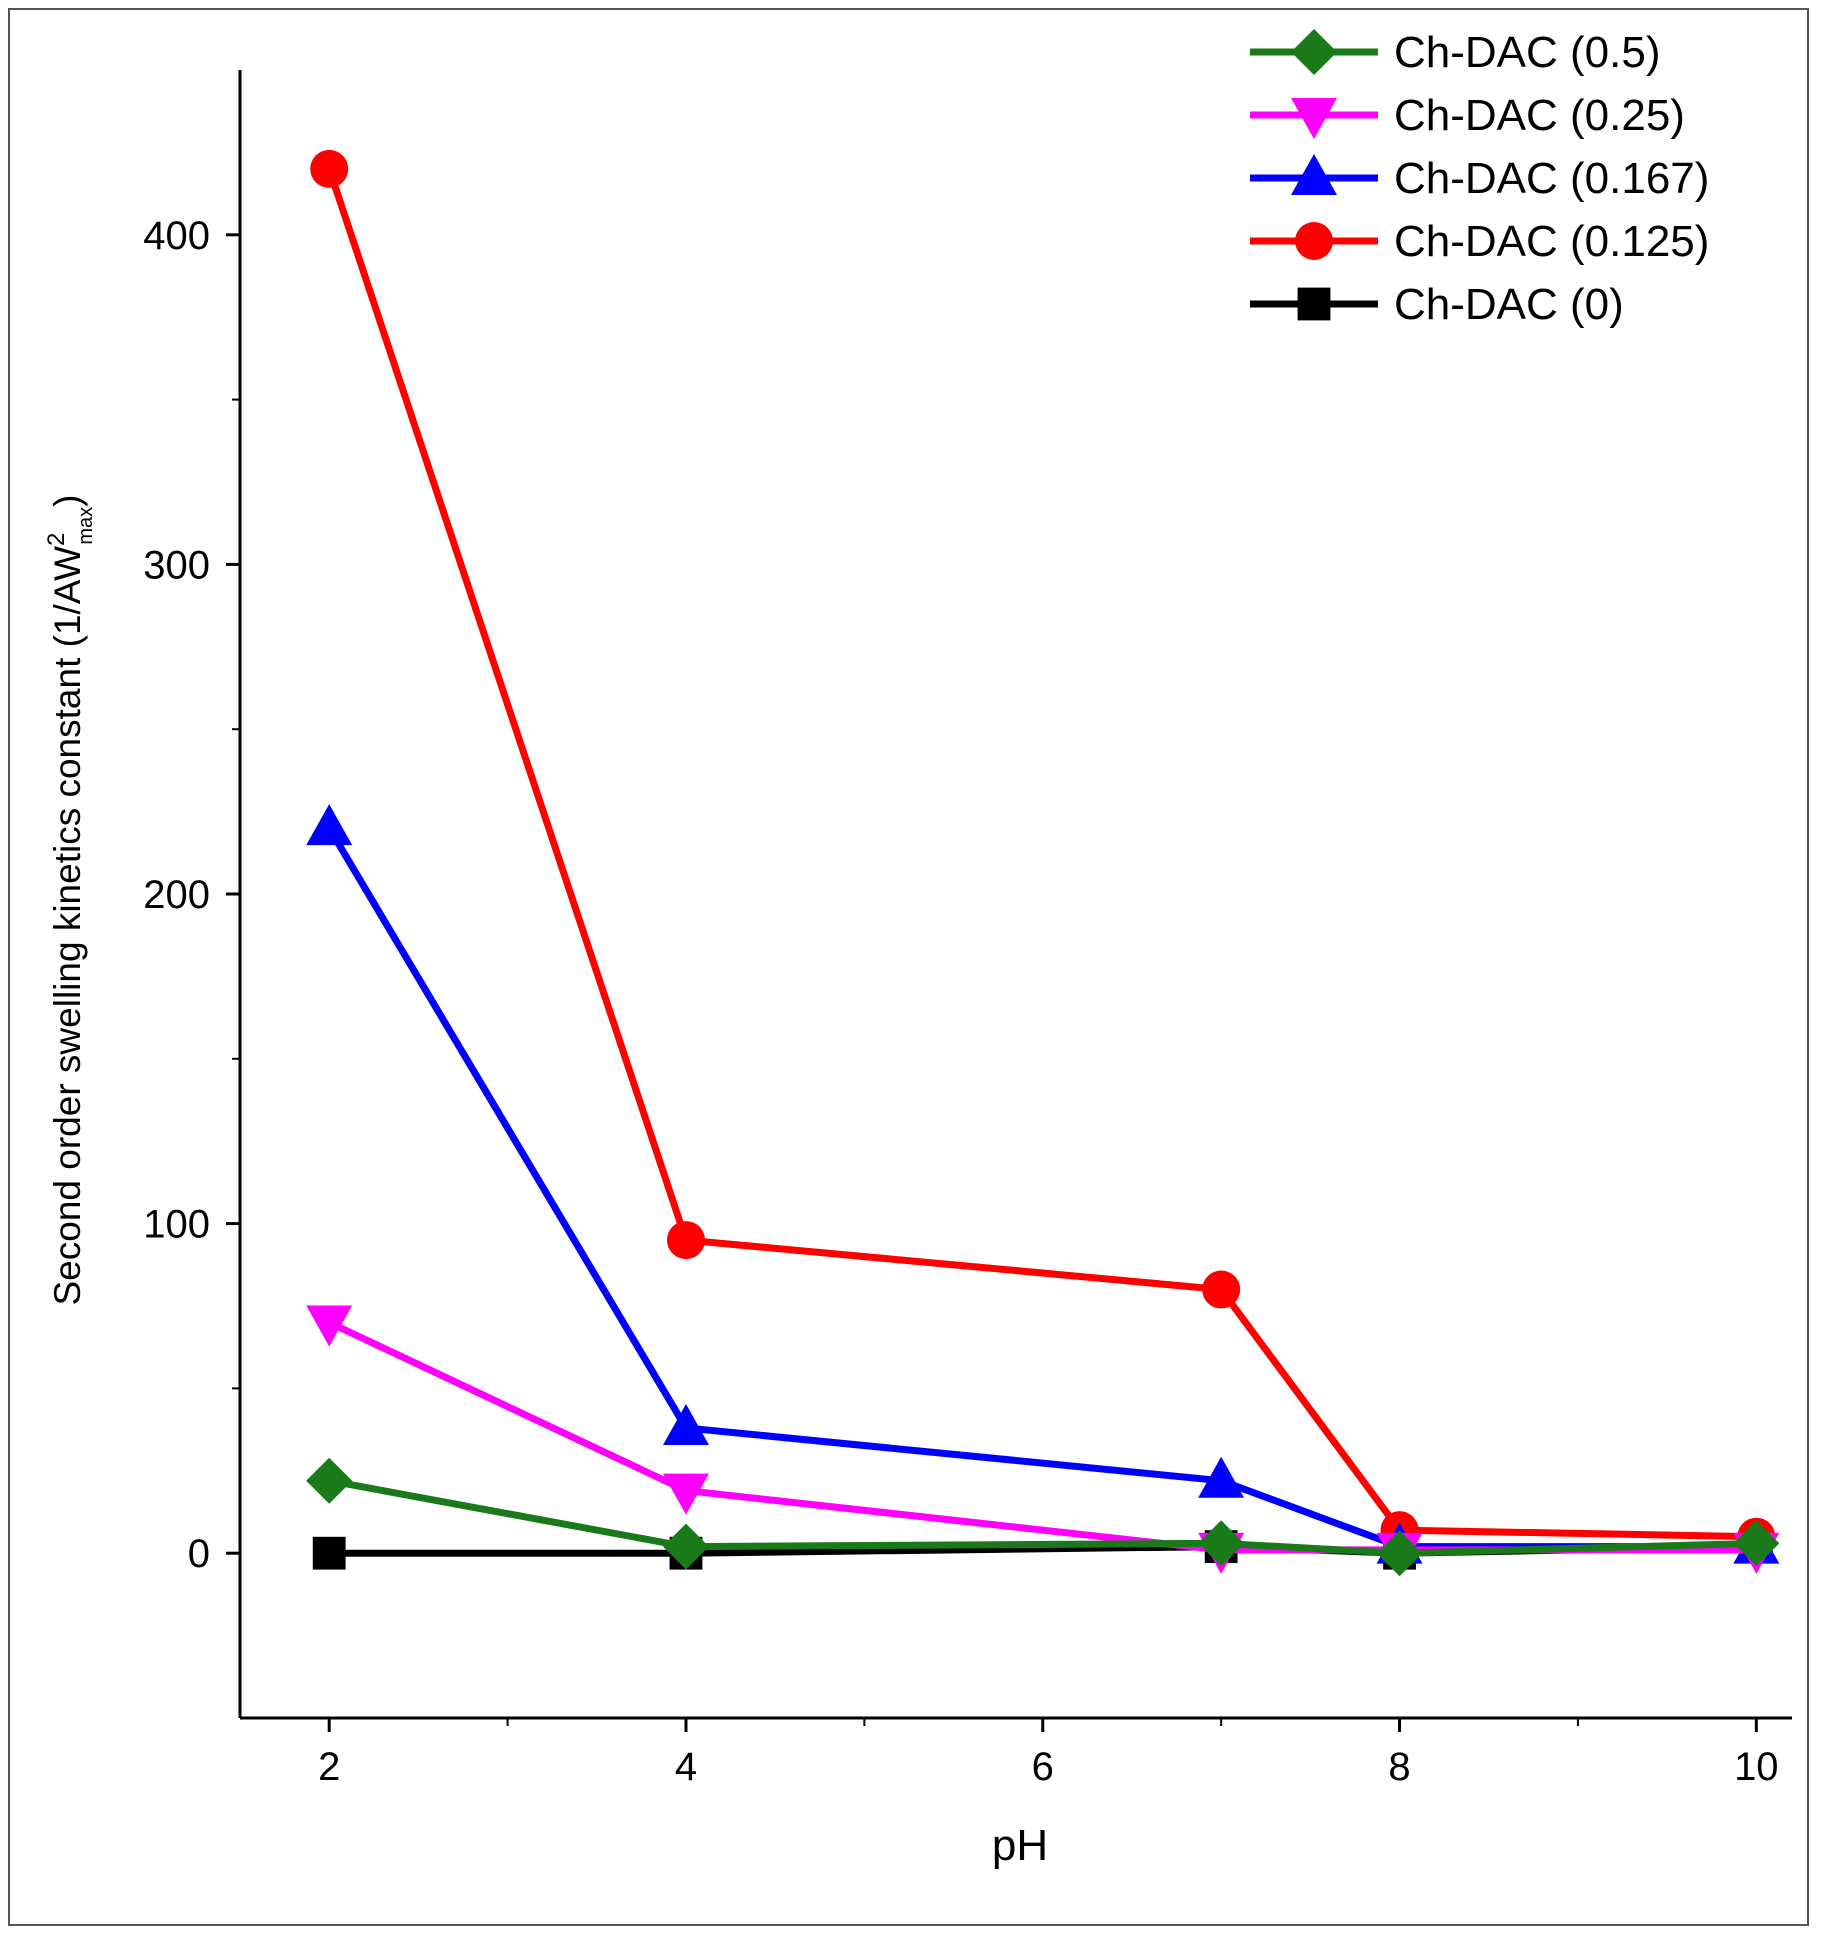 The image size is (1821, 1938). I want to click on legend-item: Ch-DAC (0.5), so click(1455, 52).